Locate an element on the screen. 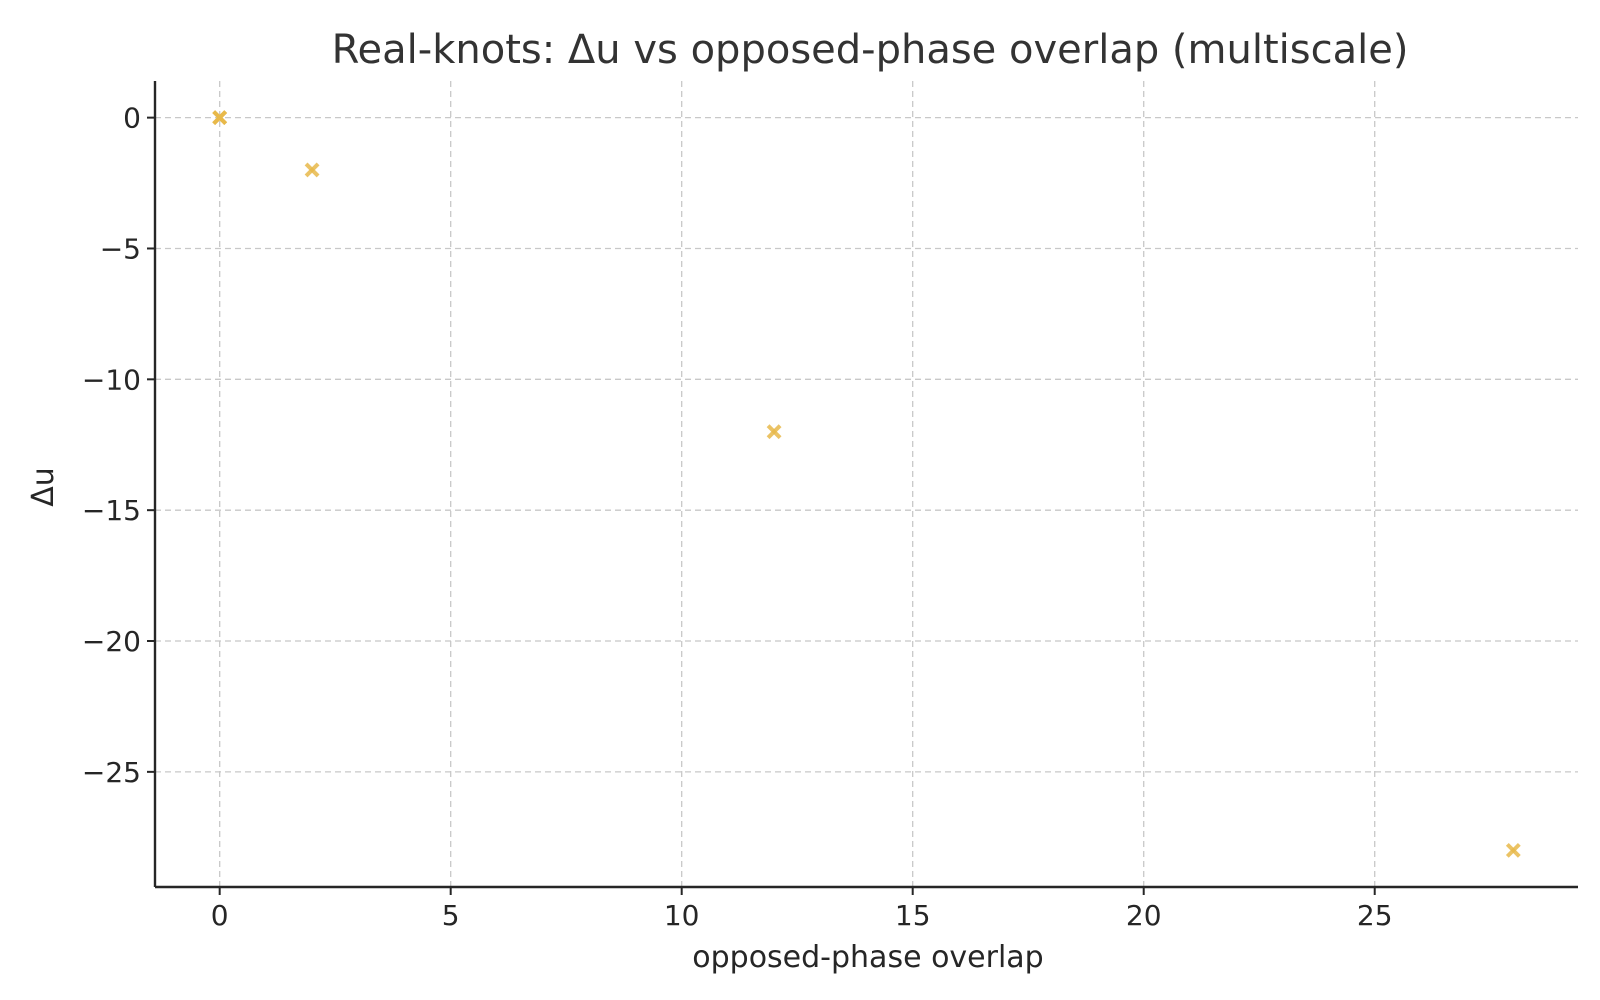 This screenshot has height=1000, width=1600. x-tick-label: 20 is located at coordinates (1144, 915).